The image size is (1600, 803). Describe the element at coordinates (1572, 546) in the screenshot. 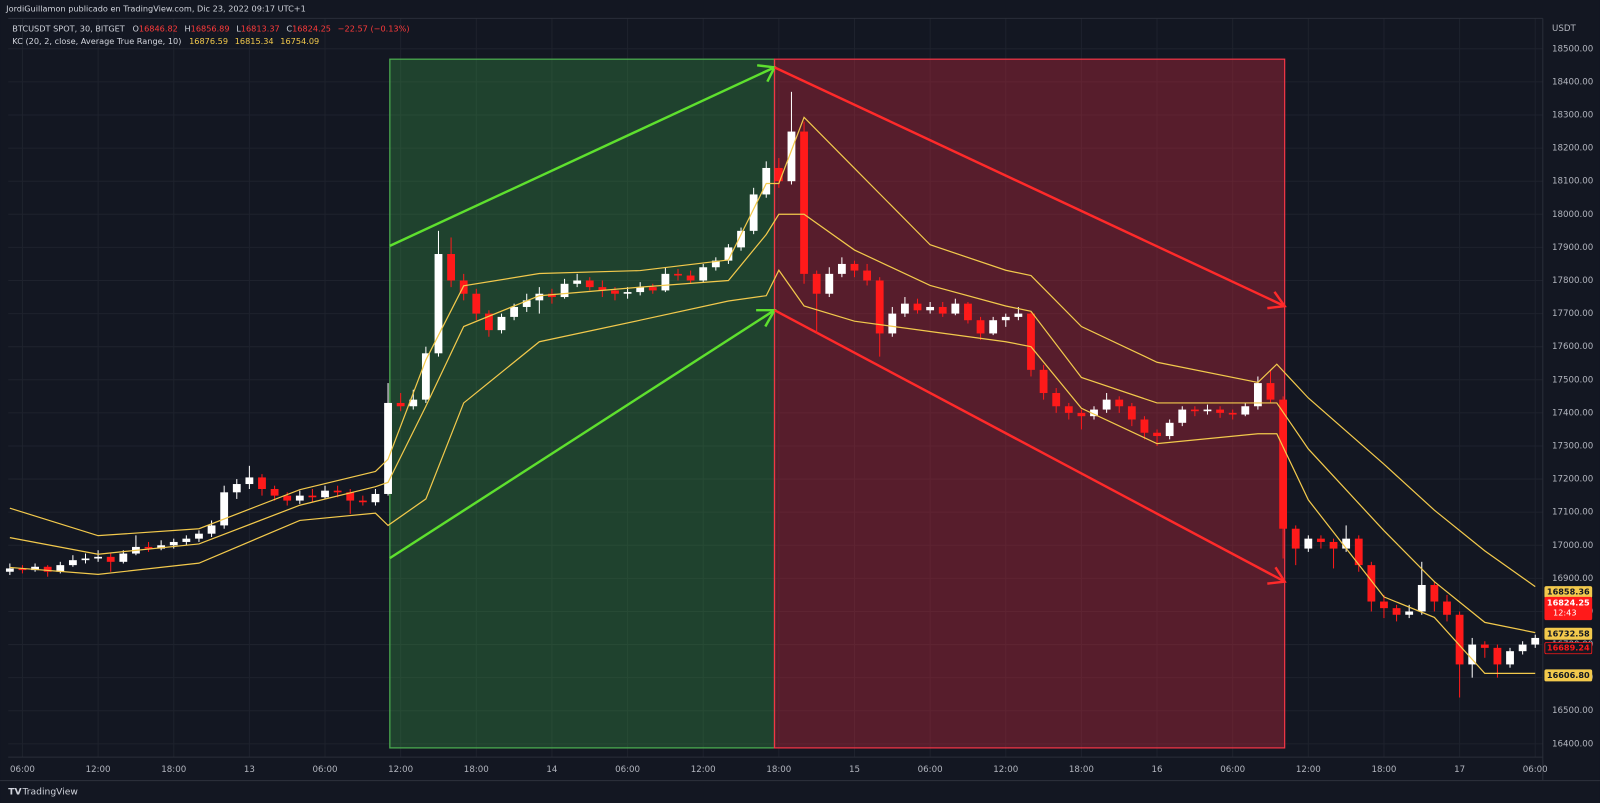

I see `y-tick-label: 17000.00` at that location.